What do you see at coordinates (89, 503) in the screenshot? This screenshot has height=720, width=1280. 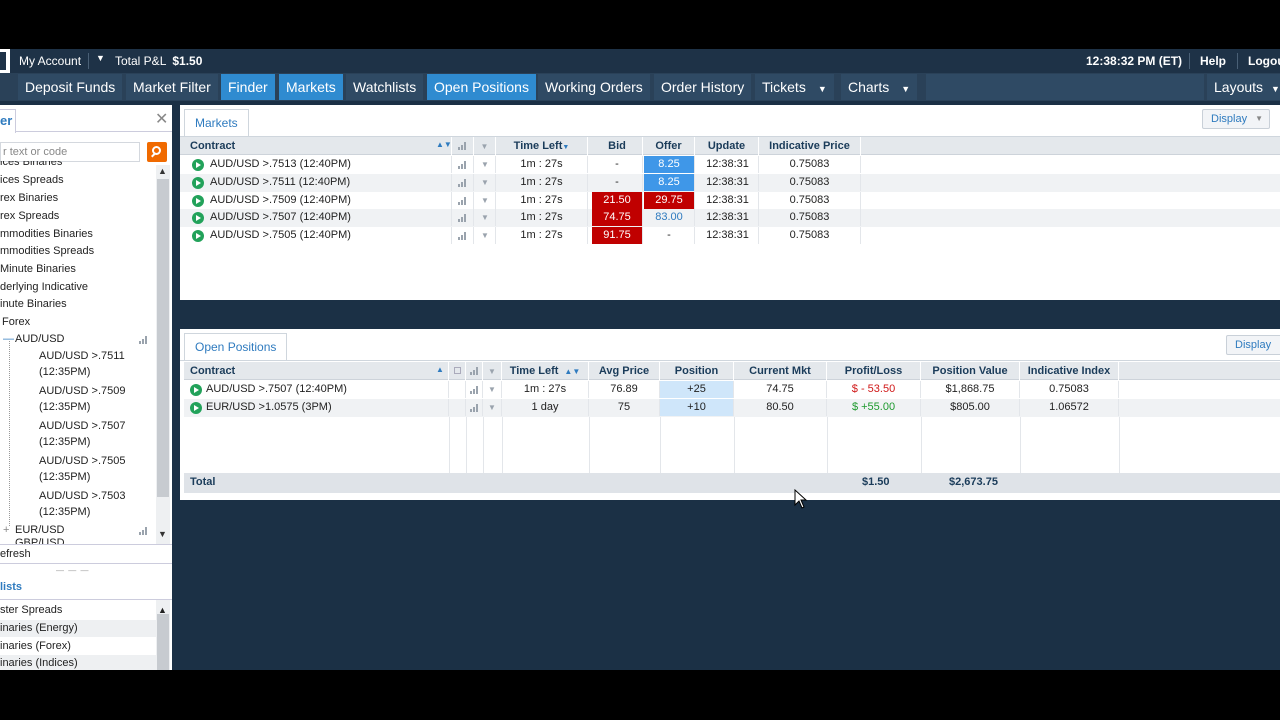 I see `tree-child-item: AUD/USD >.7503 (12:35PM)` at bounding box center [89, 503].